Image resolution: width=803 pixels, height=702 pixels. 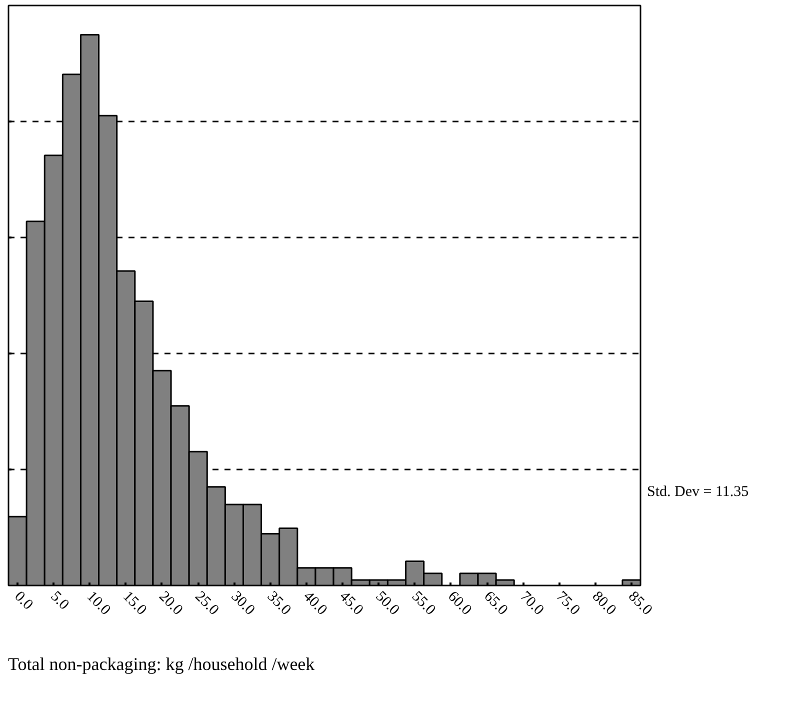 What do you see at coordinates (567, 603) in the screenshot?
I see `x-tick-label: 75.0` at bounding box center [567, 603].